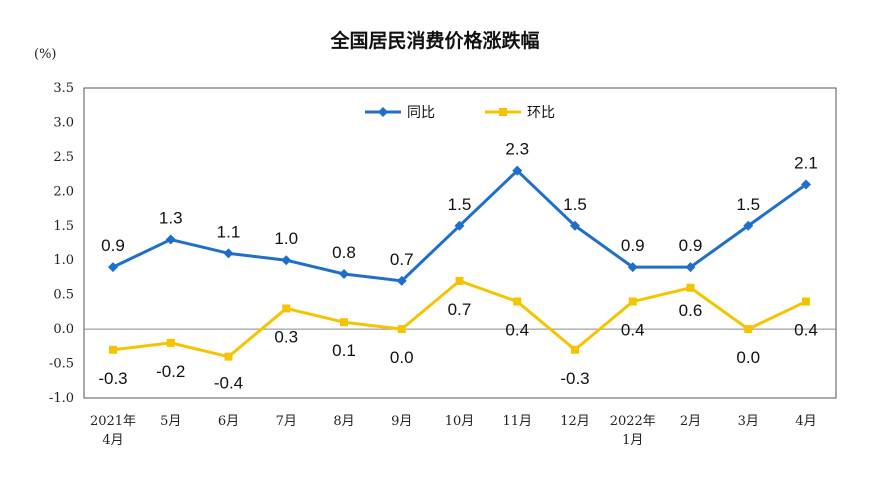  I want to click on data-label-yoy: 0.8, so click(344, 252).